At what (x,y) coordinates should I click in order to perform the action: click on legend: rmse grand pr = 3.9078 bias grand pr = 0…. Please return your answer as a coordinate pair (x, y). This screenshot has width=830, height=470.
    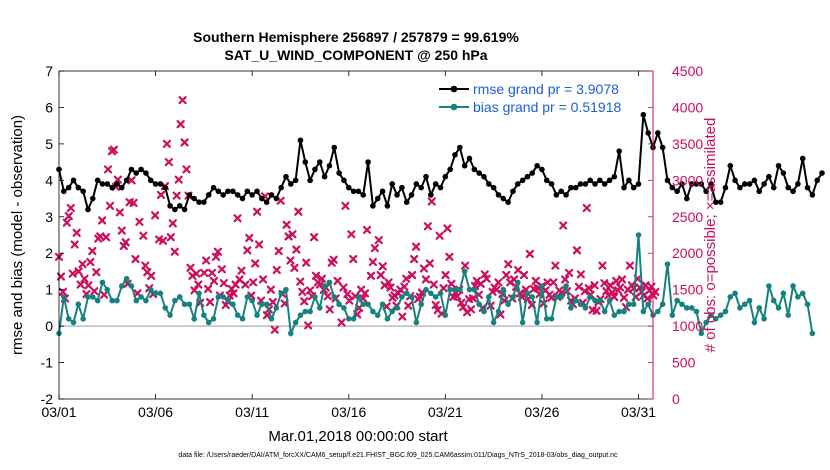
    Looking at the image, I should click on (530, 98).